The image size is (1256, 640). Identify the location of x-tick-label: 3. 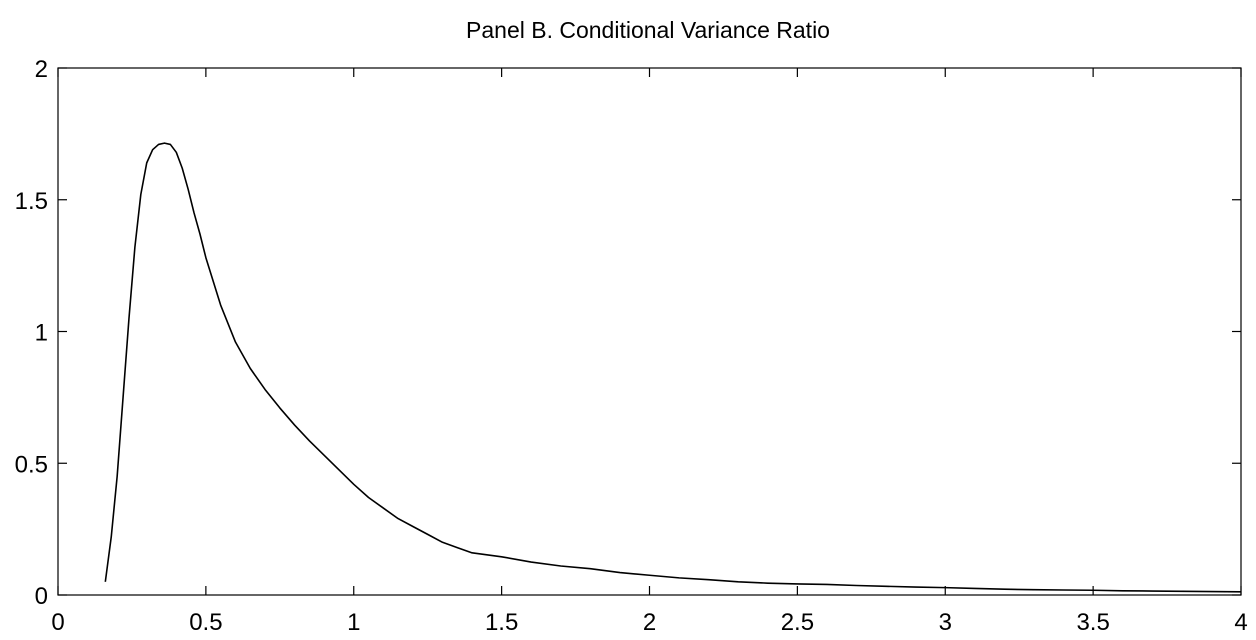
(945, 622).